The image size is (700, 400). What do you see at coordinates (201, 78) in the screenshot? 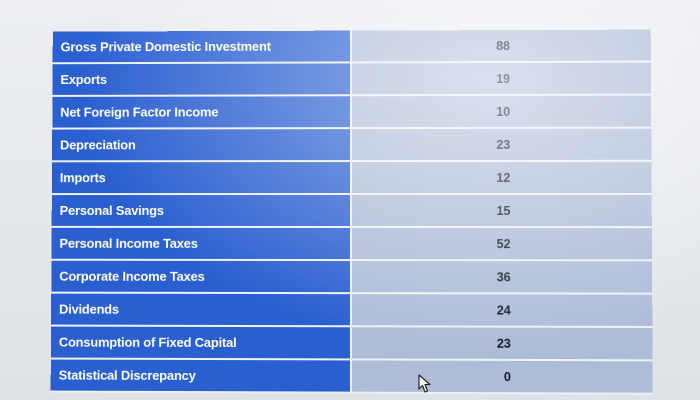
I see `row-label: Exports` at bounding box center [201, 78].